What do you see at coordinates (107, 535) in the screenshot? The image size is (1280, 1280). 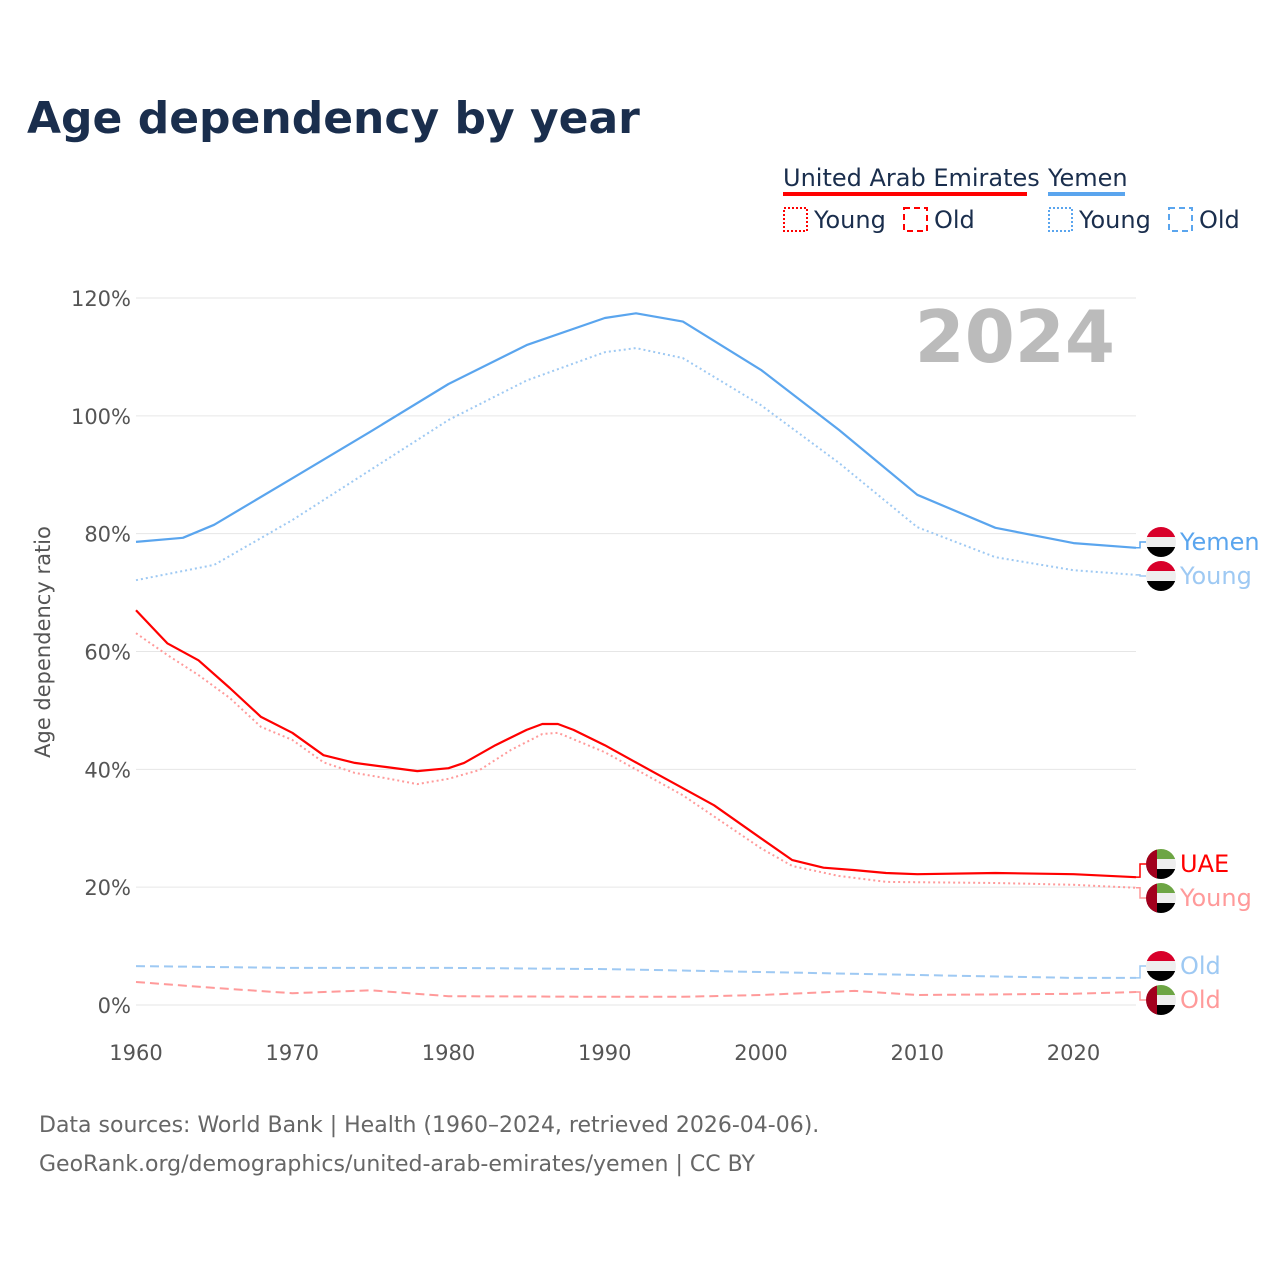 I see `y-tick-label: 80%` at bounding box center [107, 535].